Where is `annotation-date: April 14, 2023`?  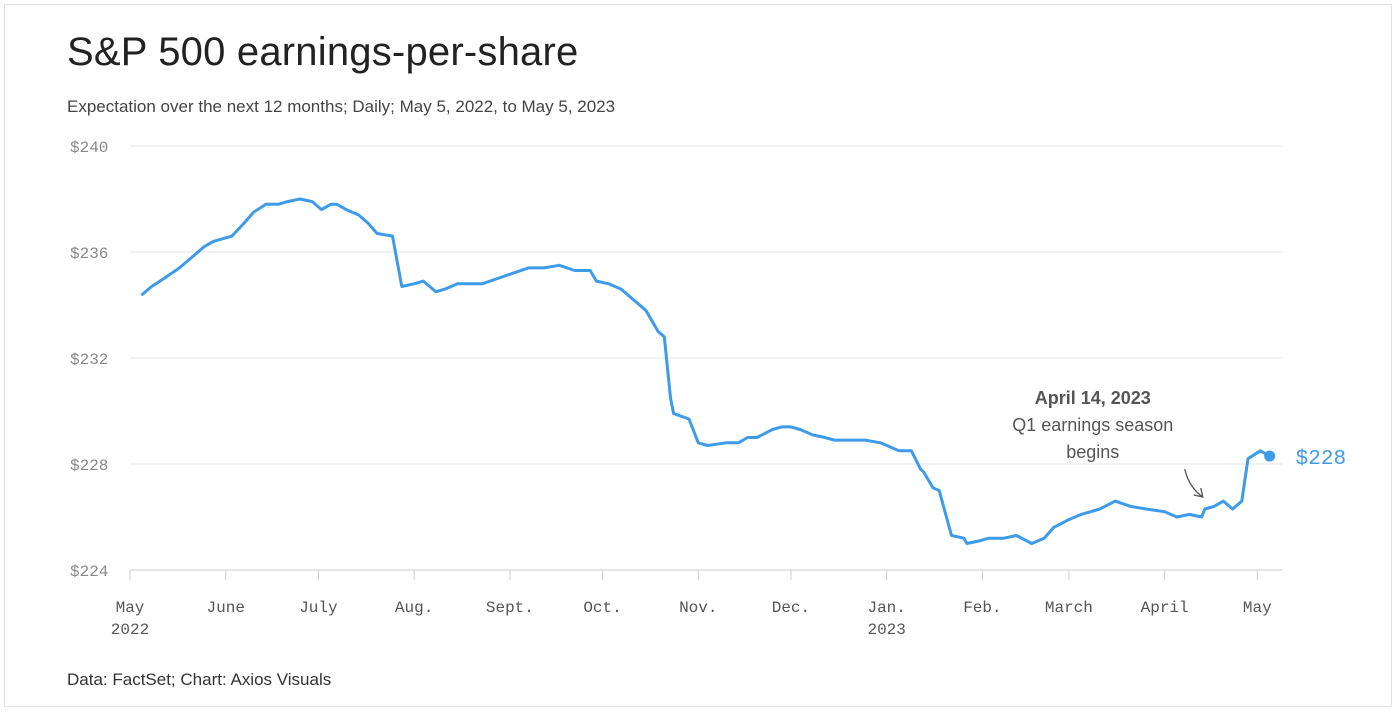 annotation-date: April 14, 2023 is located at coordinates (1093, 398).